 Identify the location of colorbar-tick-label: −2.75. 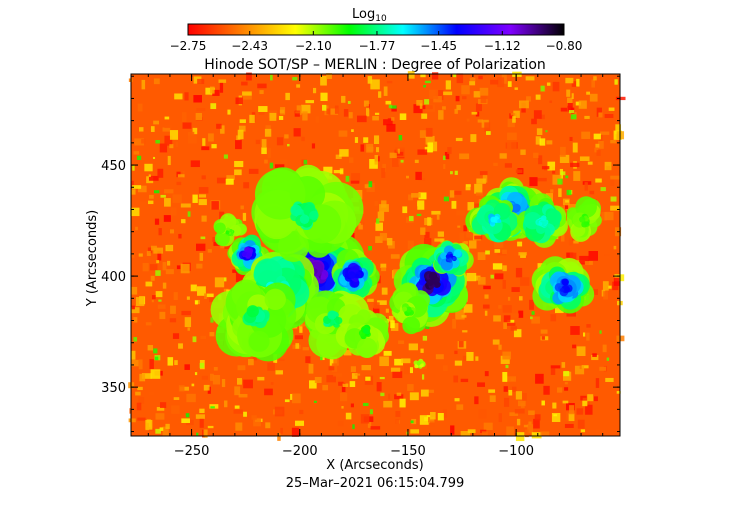
(188, 46).